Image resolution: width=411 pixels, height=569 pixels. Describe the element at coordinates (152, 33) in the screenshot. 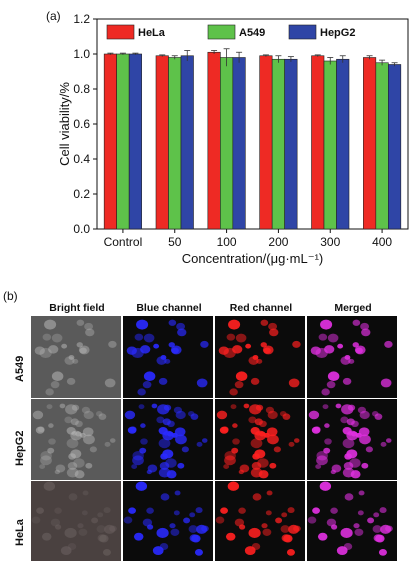

I see `legend-label-hela: HeLa` at that location.